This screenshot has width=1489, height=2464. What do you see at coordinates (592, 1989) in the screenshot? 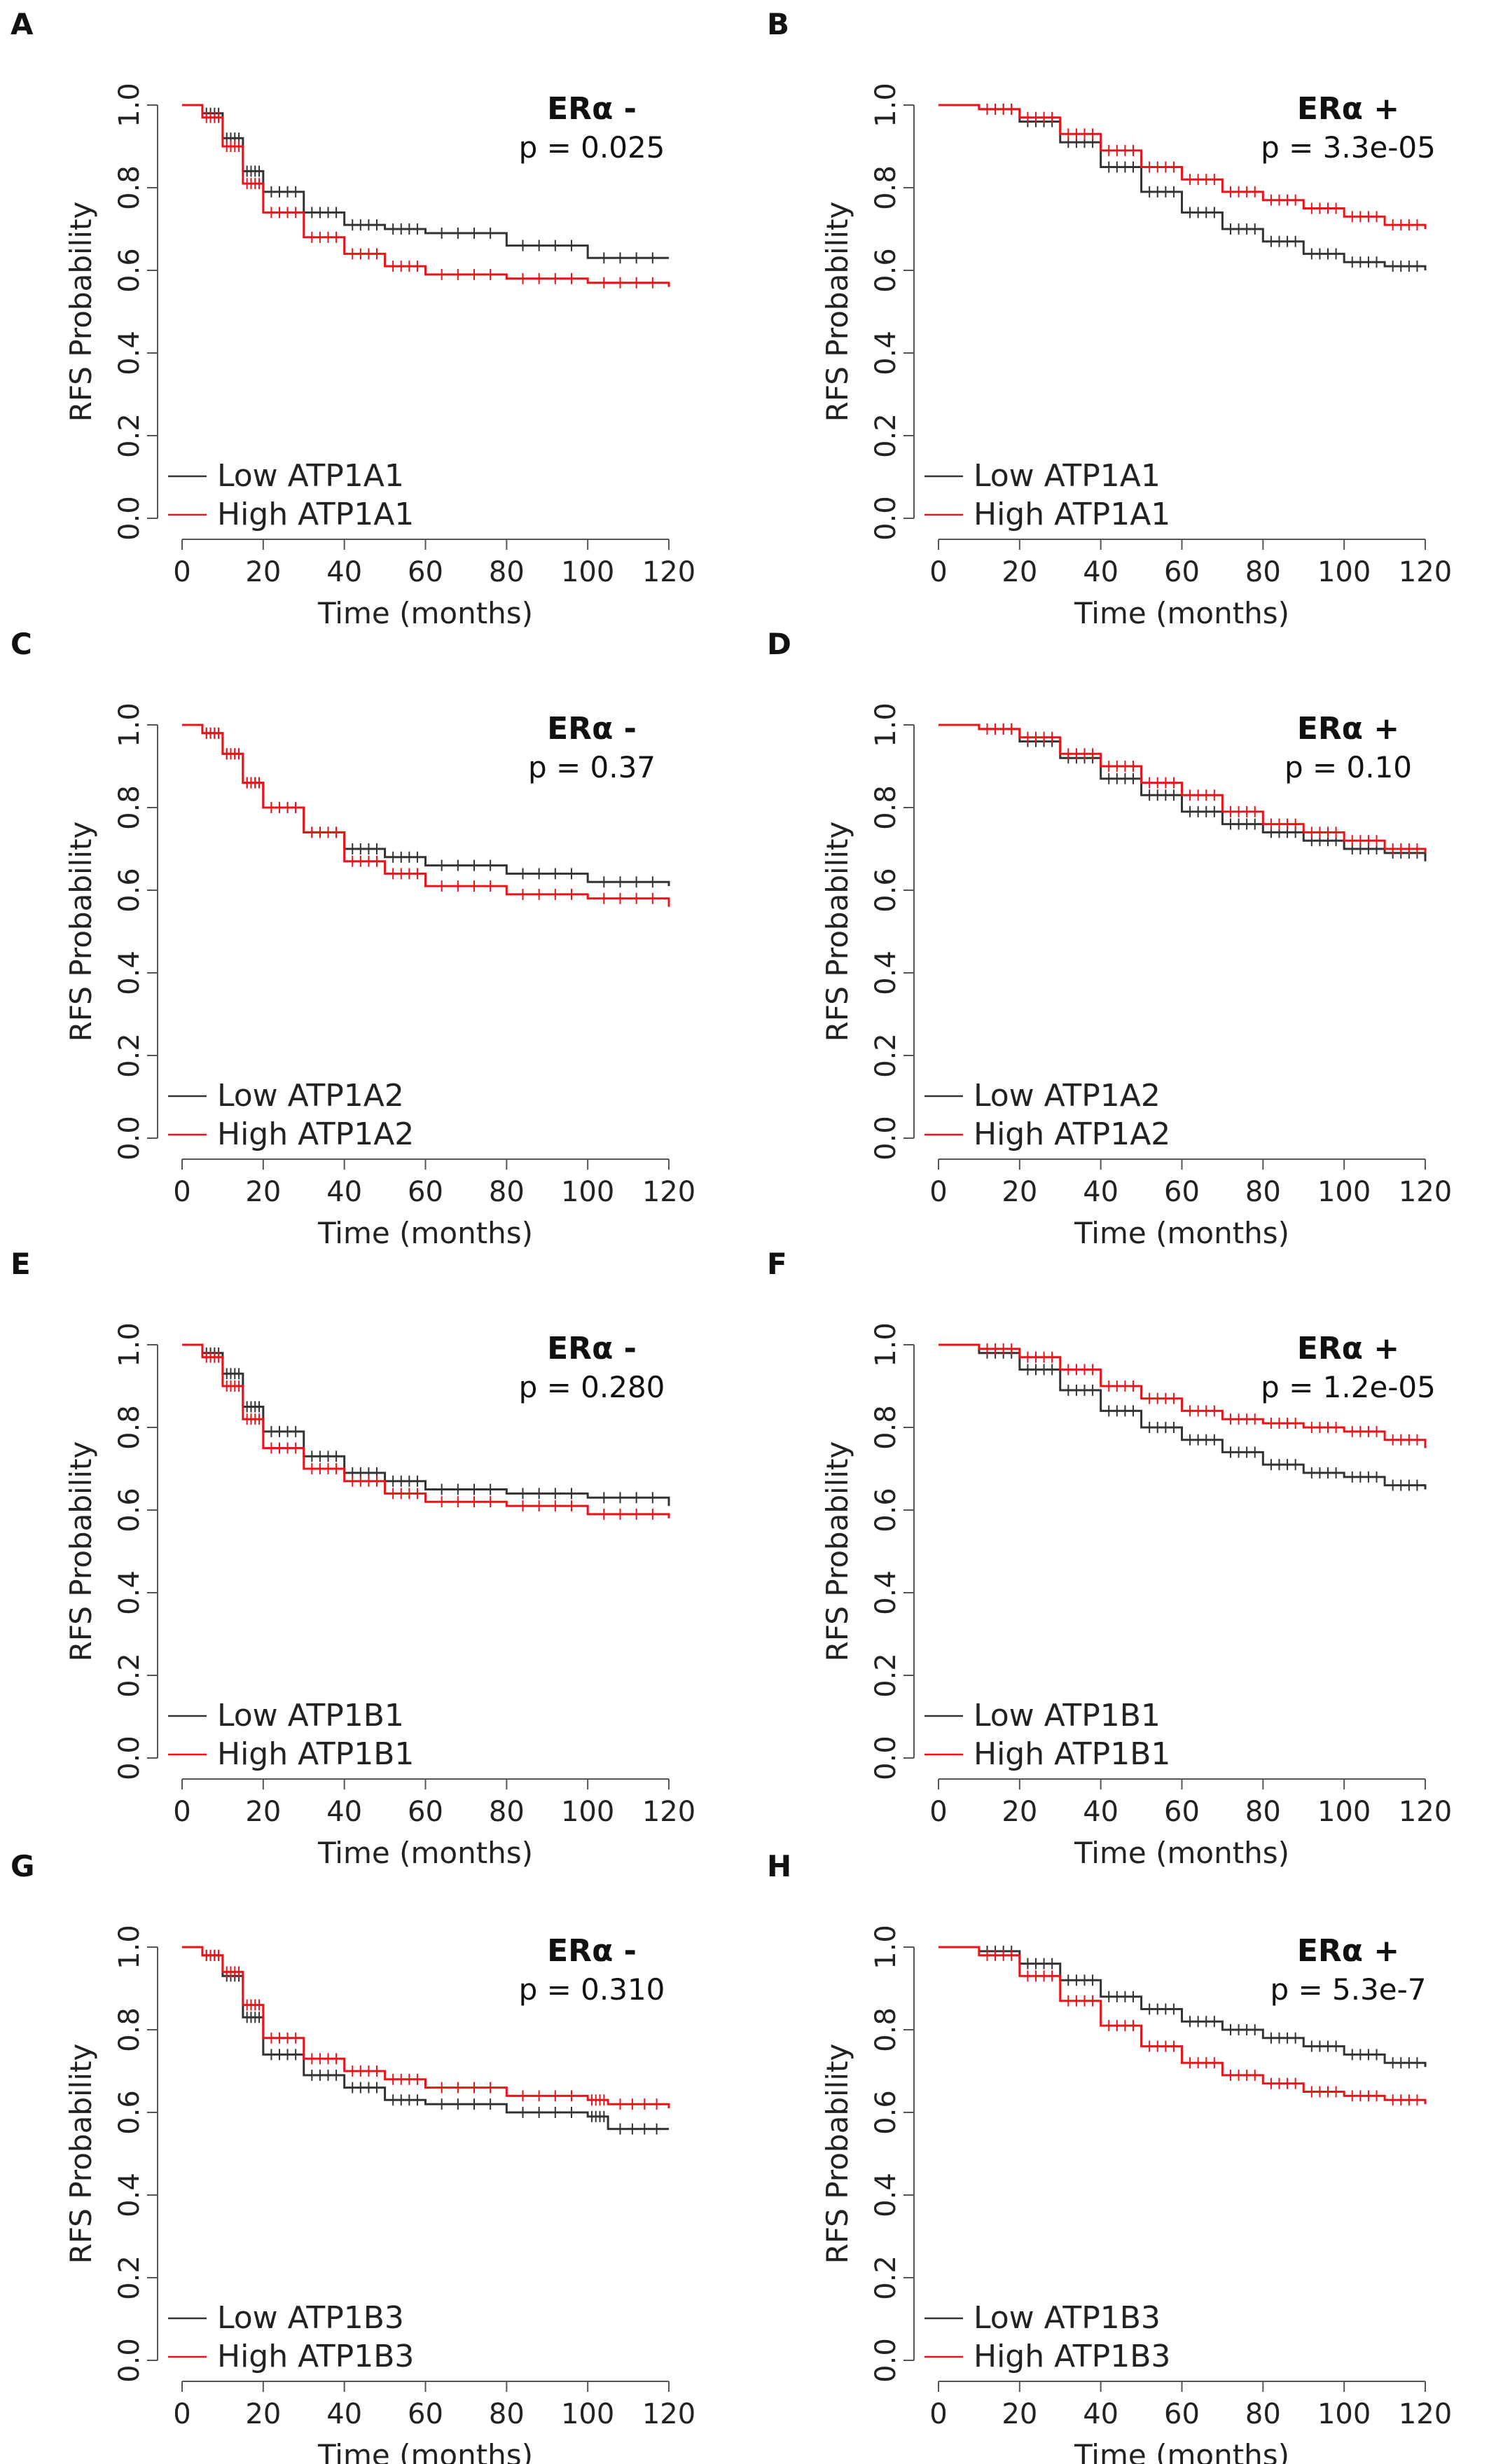
I see `p-value-label: p = 0.310` at bounding box center [592, 1989].